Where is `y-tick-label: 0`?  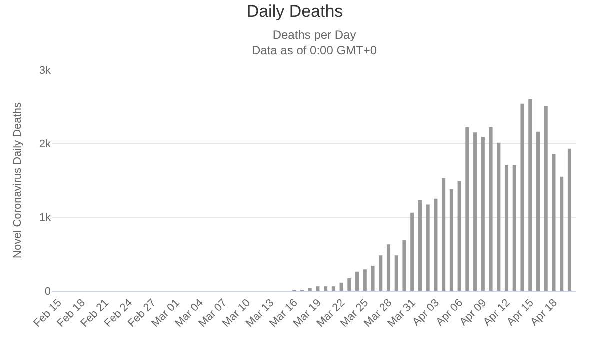 y-tick-label: 0 is located at coordinates (47, 292).